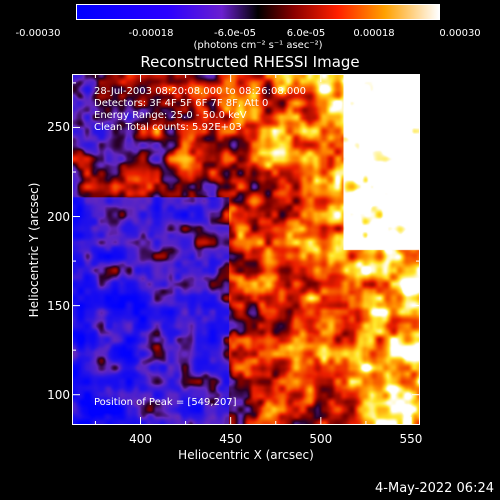  I want to click on x-tick-label: 550, so click(411, 439).